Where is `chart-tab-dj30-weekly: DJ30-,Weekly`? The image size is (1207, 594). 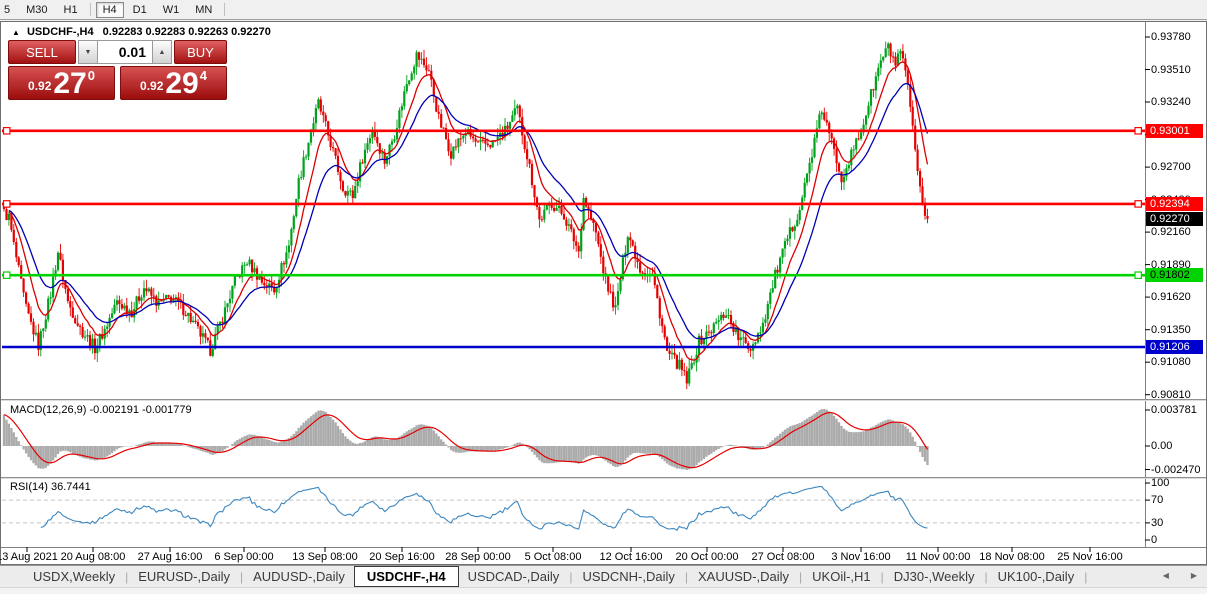 chart-tab-dj30-weekly: DJ30-,Weekly is located at coordinates (934, 576).